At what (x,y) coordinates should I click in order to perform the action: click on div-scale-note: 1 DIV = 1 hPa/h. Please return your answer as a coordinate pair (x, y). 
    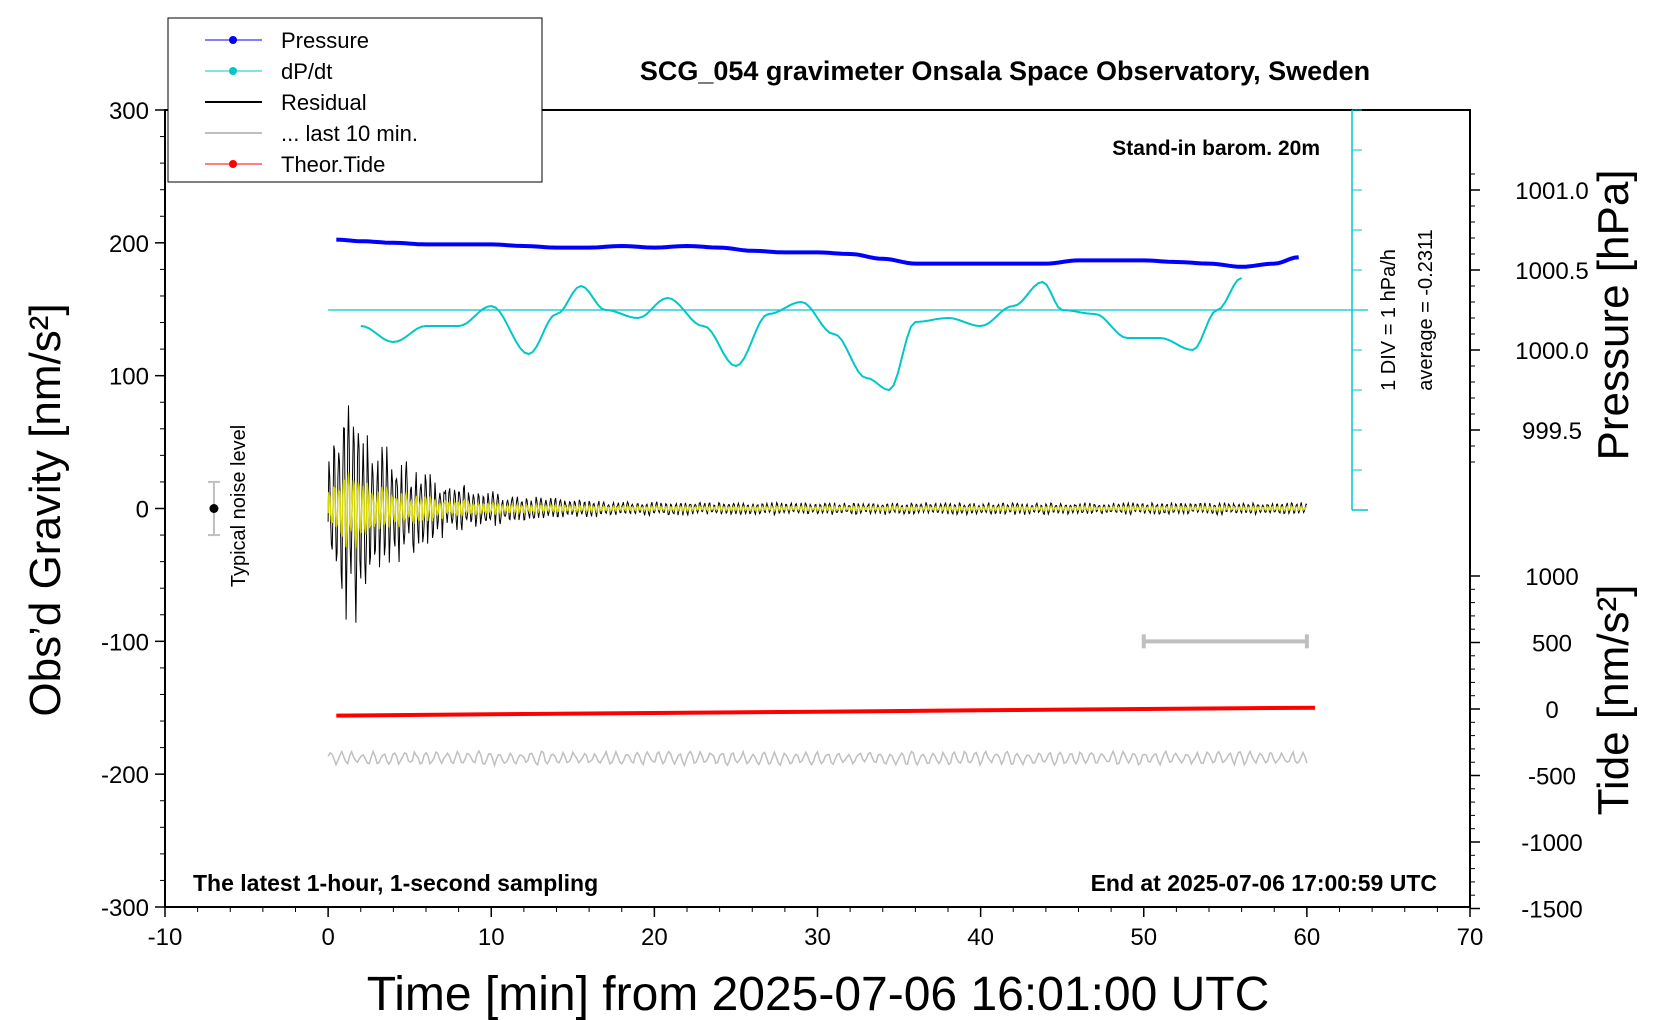
    Looking at the image, I should click on (1389, 320).